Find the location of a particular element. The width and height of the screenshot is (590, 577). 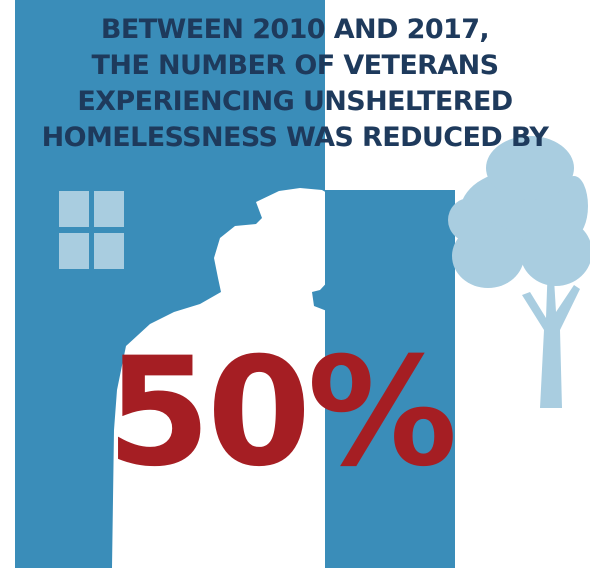

right-blue-panel is located at coordinates (390, 379).